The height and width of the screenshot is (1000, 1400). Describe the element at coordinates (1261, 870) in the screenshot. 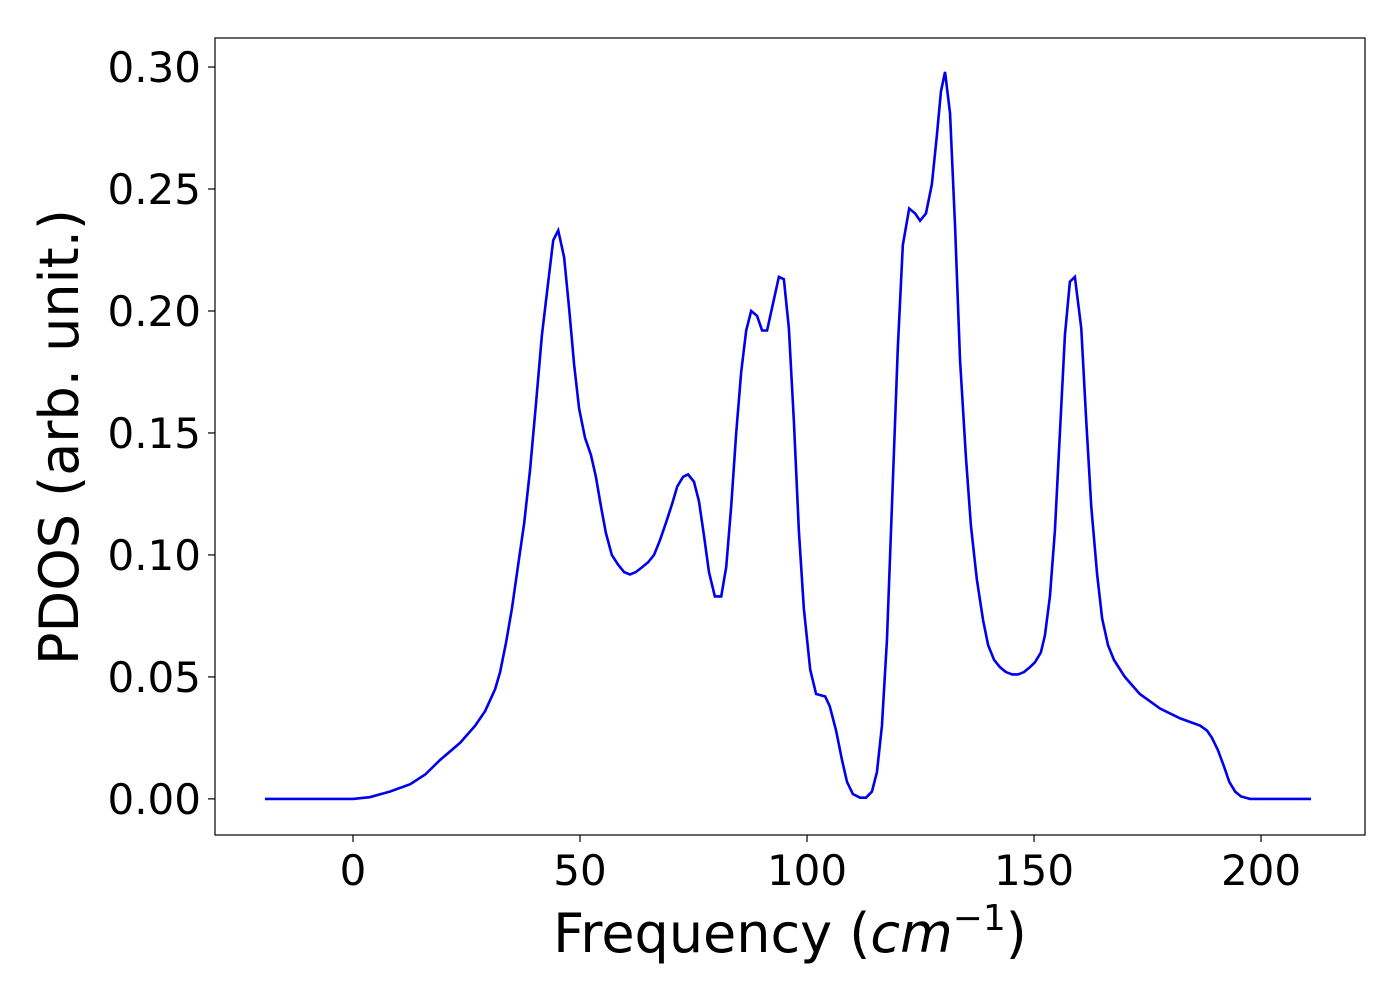

I see `x-tick-label: 200` at that location.